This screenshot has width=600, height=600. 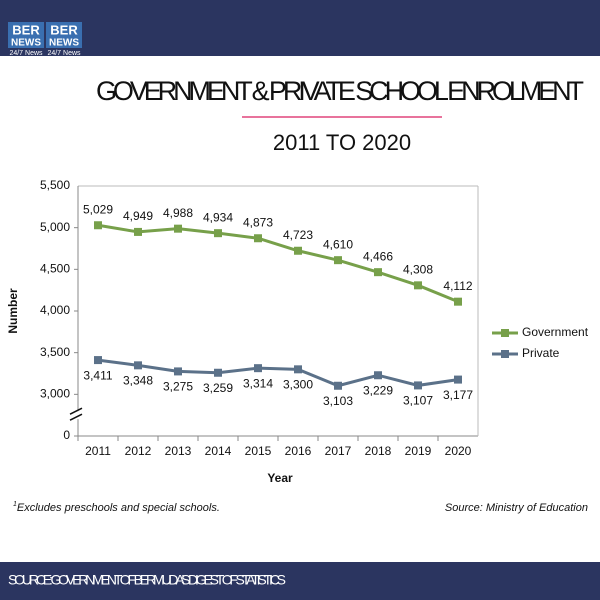 What do you see at coordinates (55, 310) in the screenshot?
I see `y-tick-label: 4,000` at bounding box center [55, 310].